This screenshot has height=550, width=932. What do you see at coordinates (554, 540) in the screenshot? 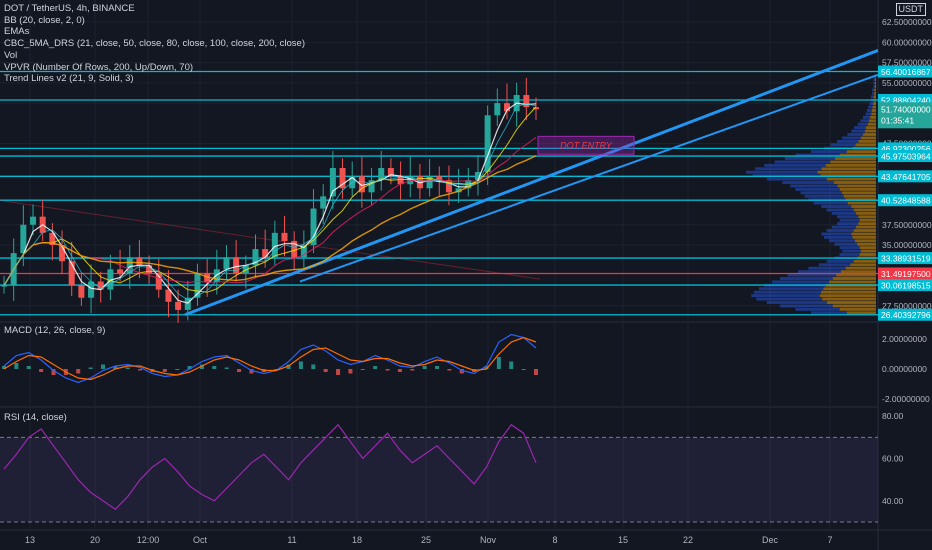
I see `x-tick-label: 8` at bounding box center [554, 540].